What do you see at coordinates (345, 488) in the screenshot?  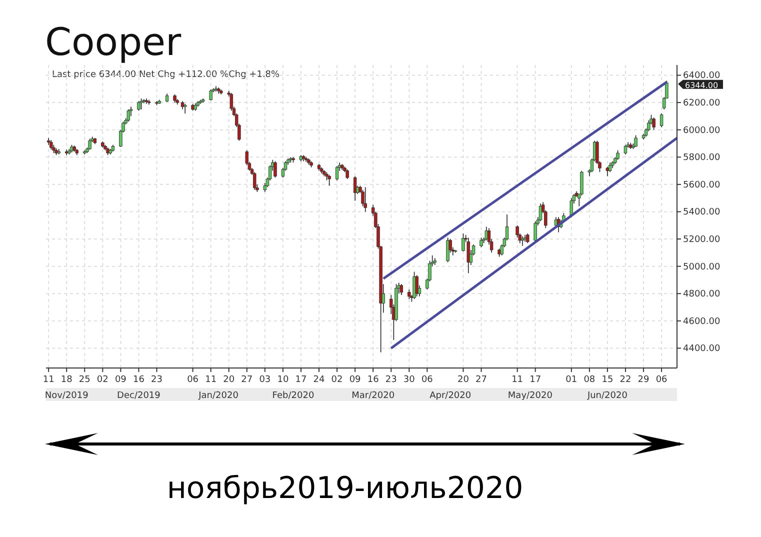 I see `text: ноябрь2019-июль2020` at bounding box center [345, 488].